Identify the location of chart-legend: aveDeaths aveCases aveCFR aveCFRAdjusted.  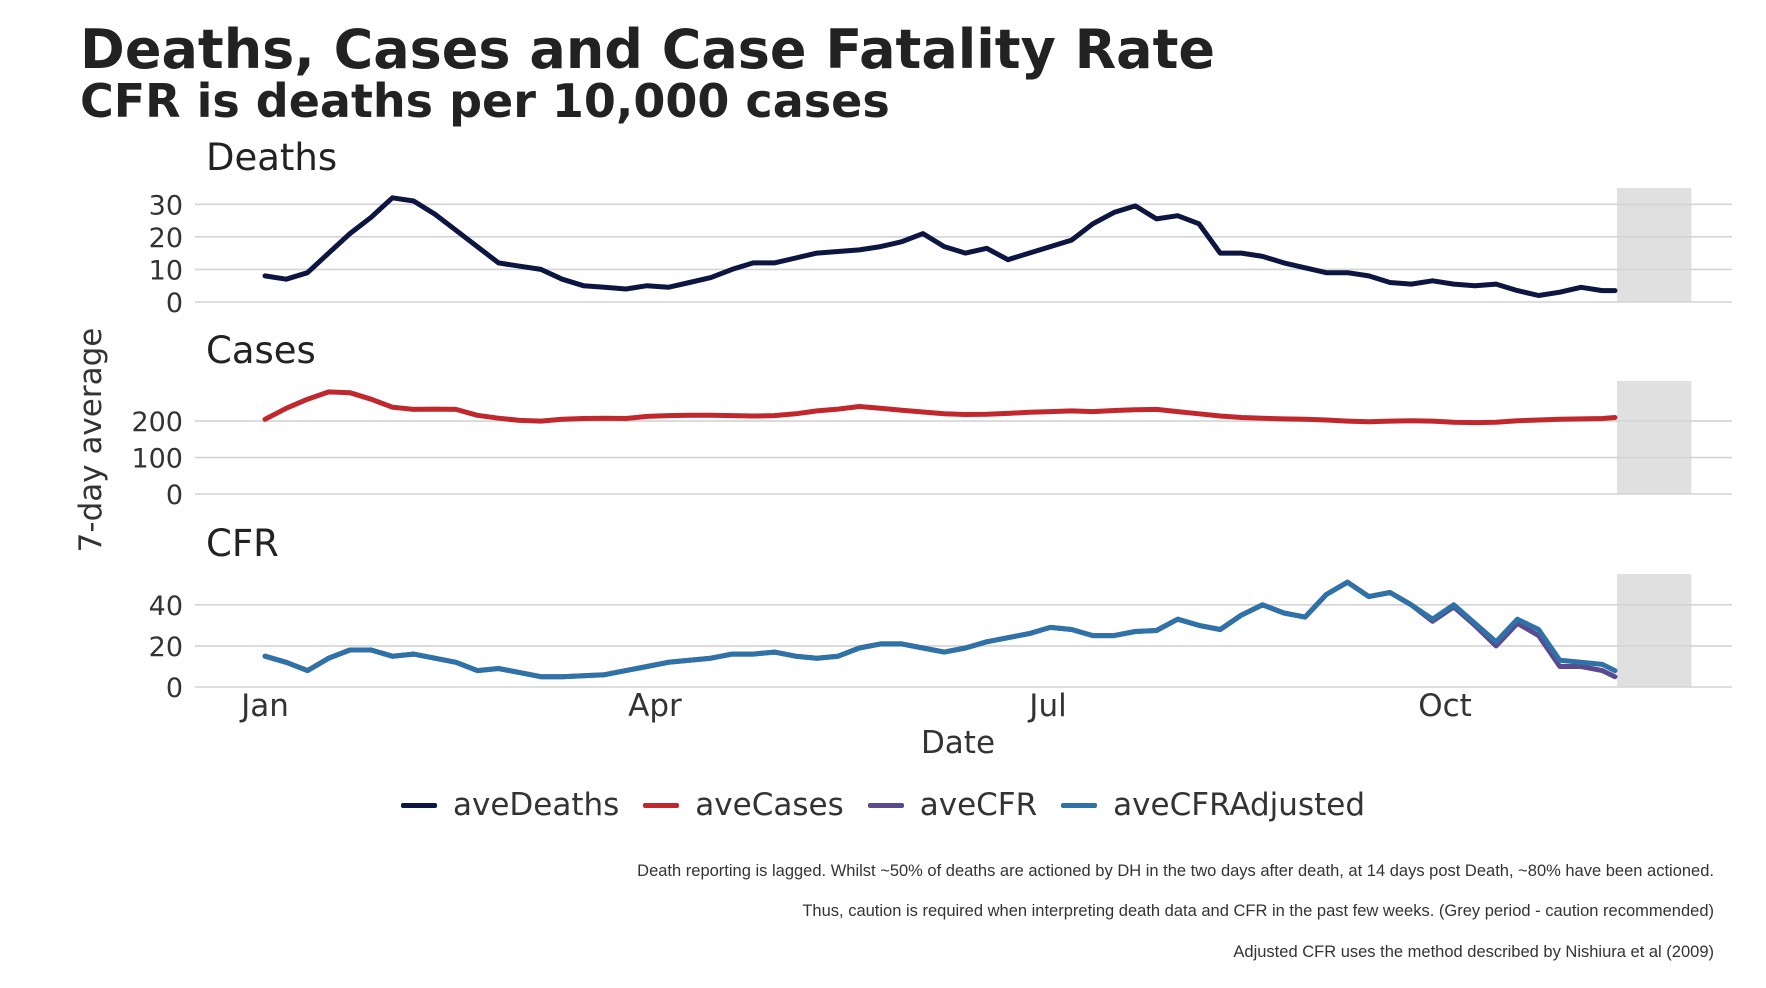
(883, 805).